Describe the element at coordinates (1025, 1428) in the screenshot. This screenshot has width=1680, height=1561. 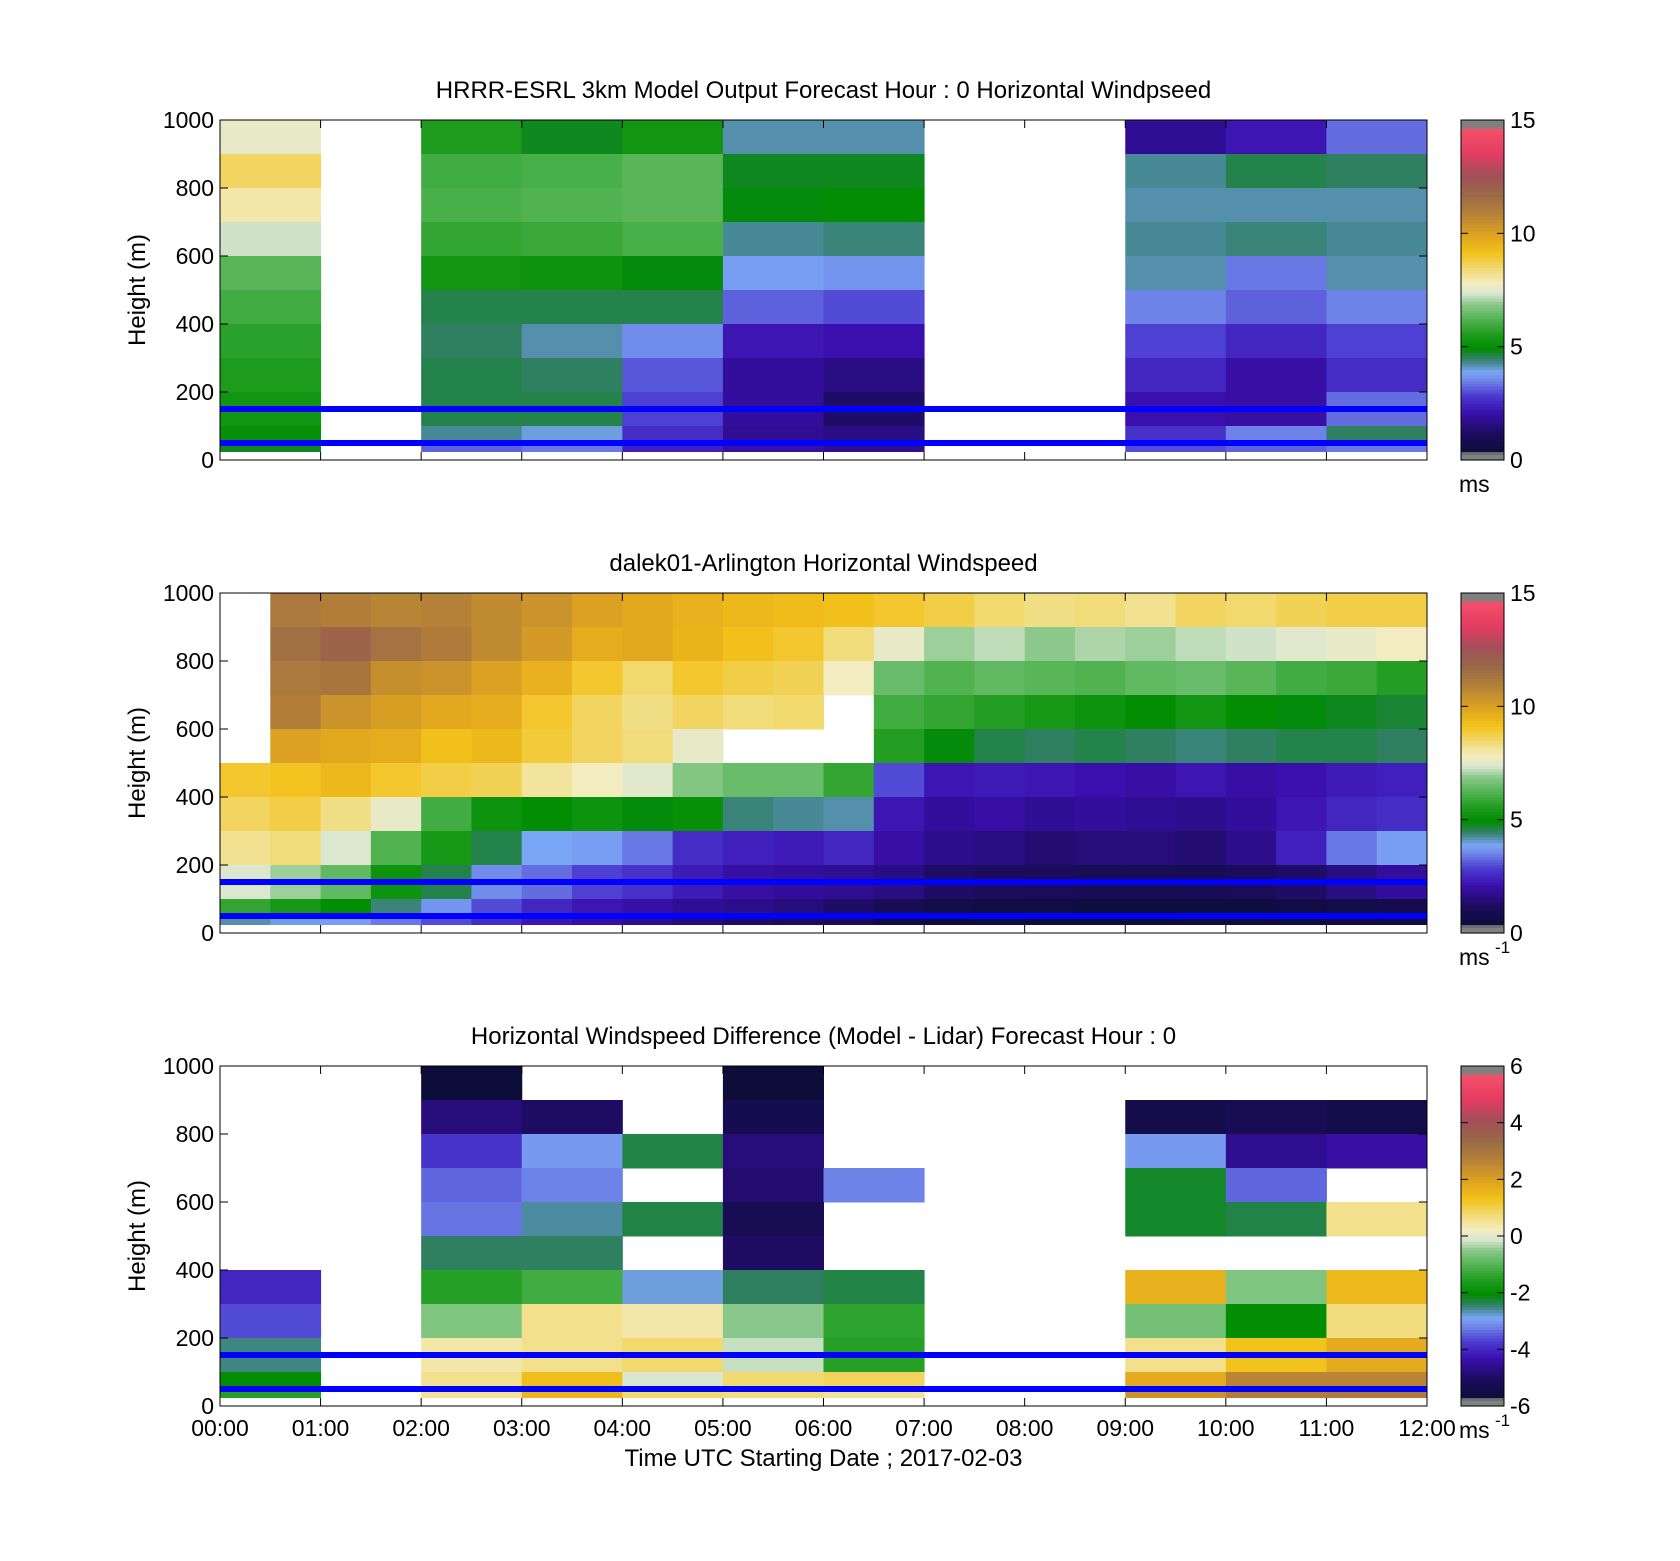
I see `x-tick-label: 08:00` at that location.